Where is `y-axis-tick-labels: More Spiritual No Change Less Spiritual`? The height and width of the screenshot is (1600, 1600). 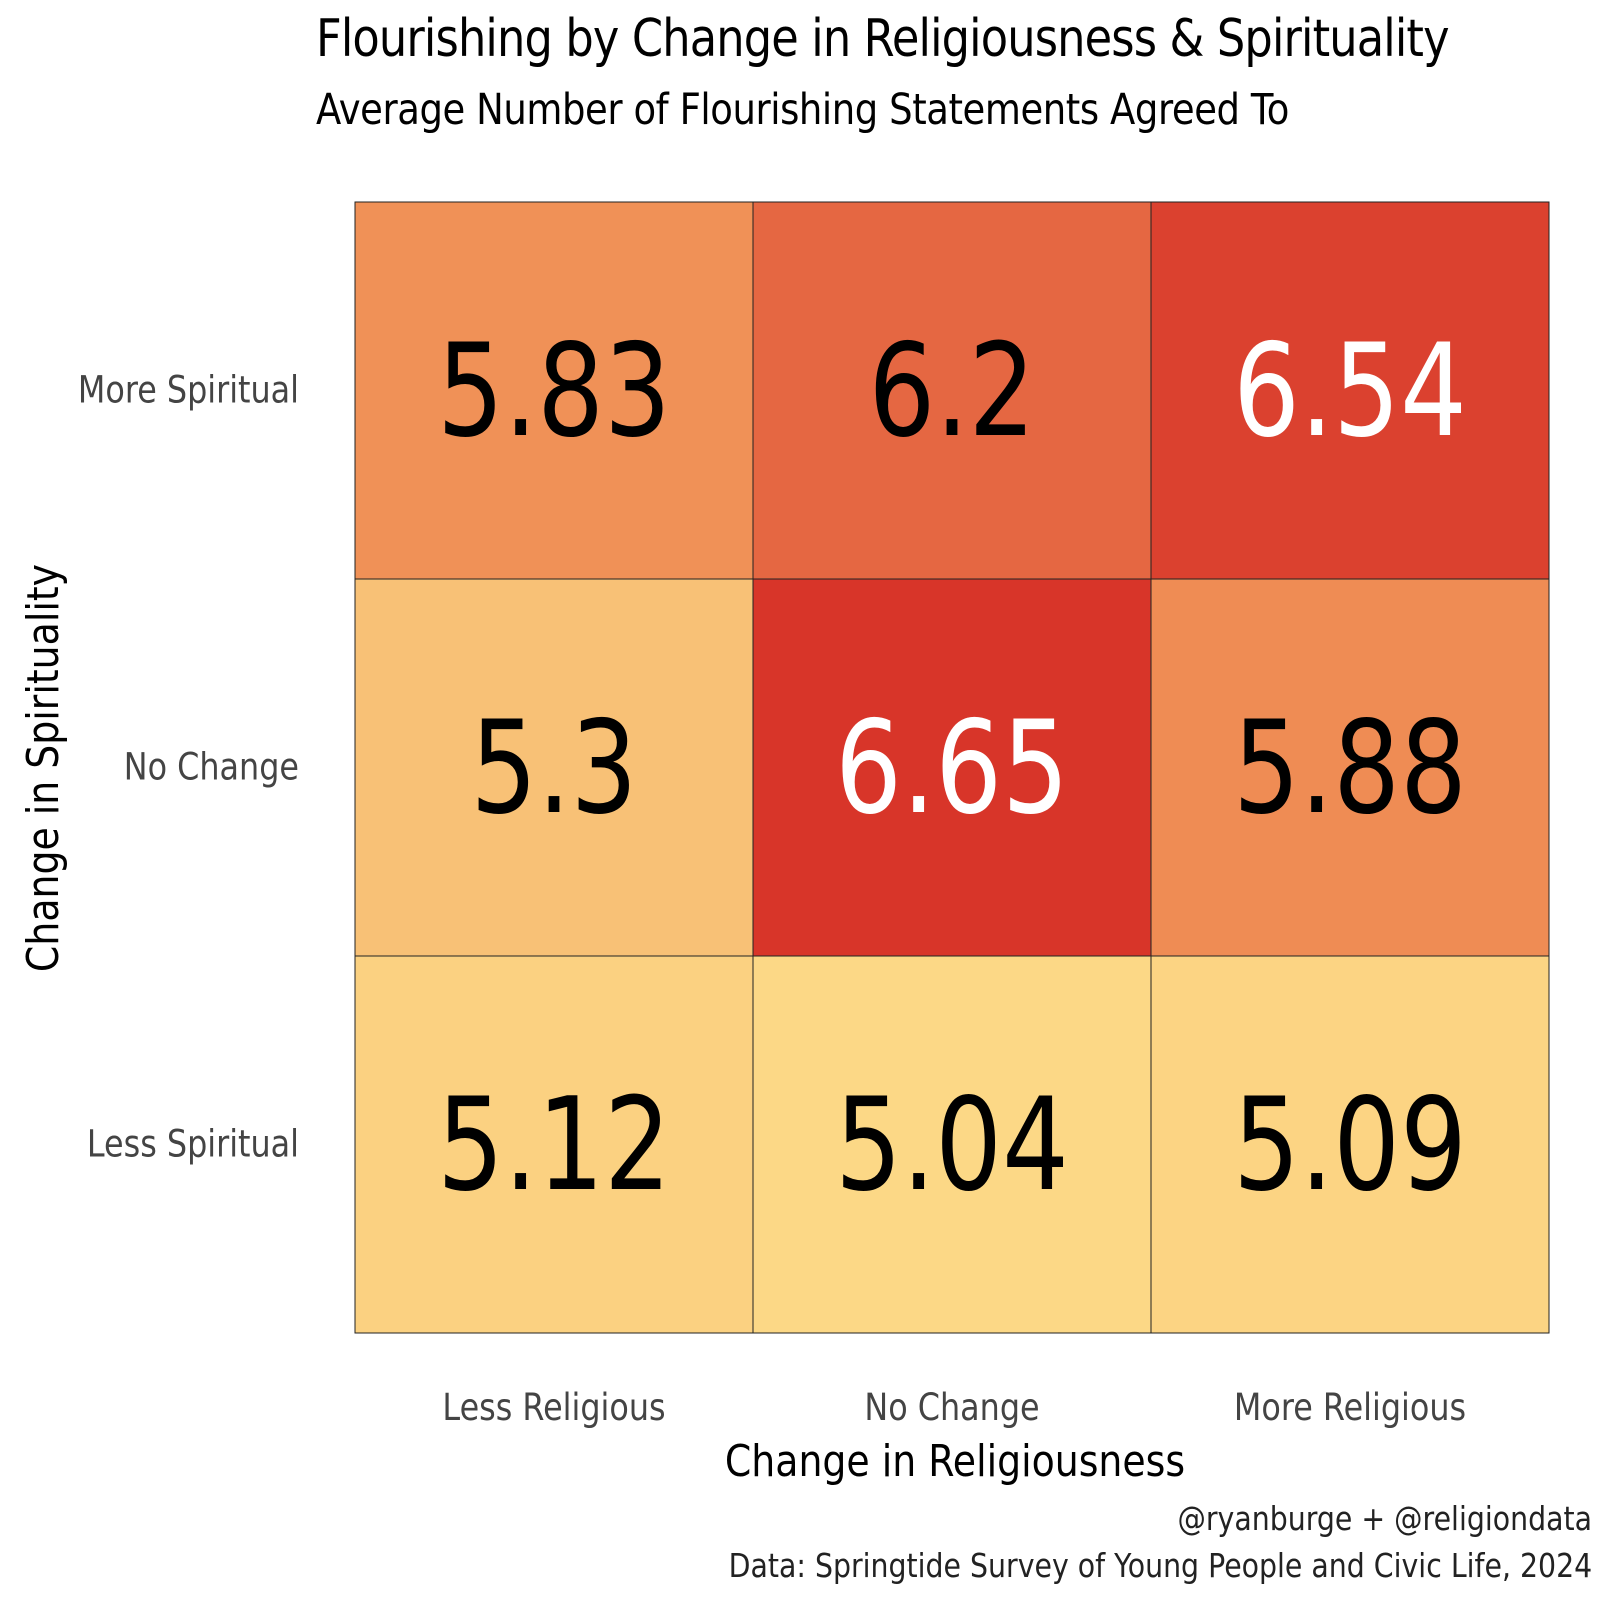
y-axis-tick-labels: More Spiritual No Change Less Spiritual is located at coordinates (188, 767).